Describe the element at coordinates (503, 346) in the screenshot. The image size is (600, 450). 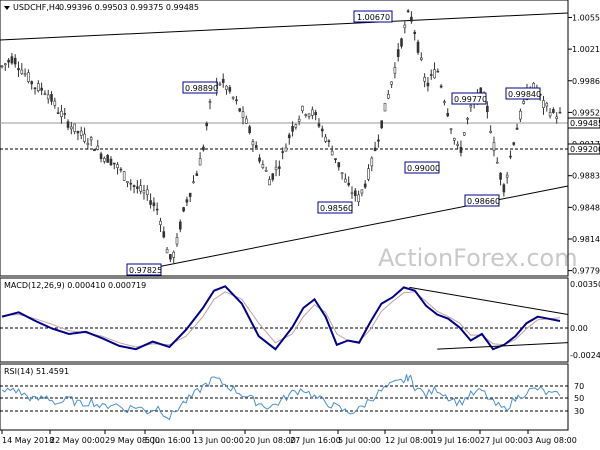
I see `macd-lower-trendline` at that location.